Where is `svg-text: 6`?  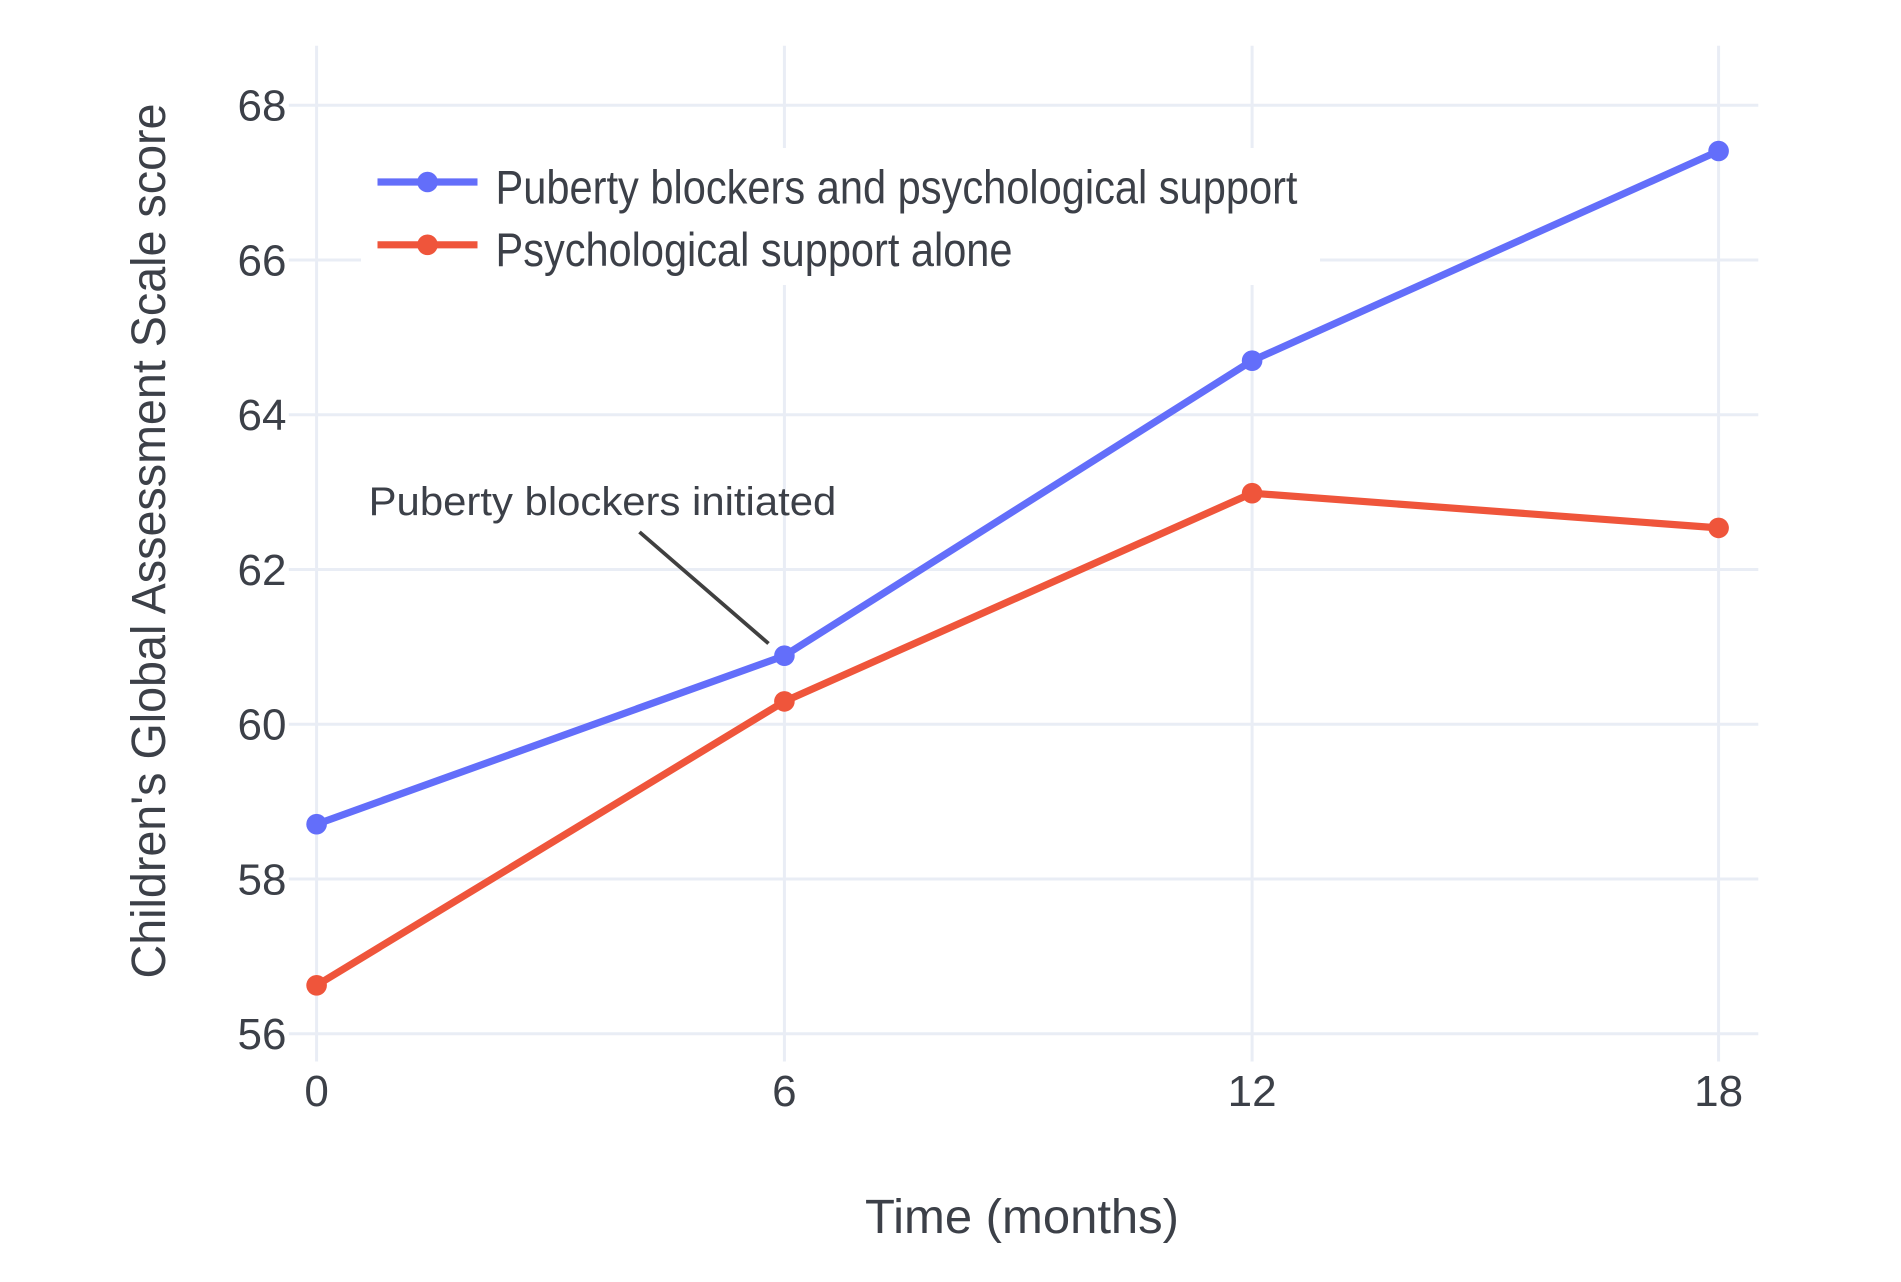
svg-text: 6 is located at coordinates (784, 1091).